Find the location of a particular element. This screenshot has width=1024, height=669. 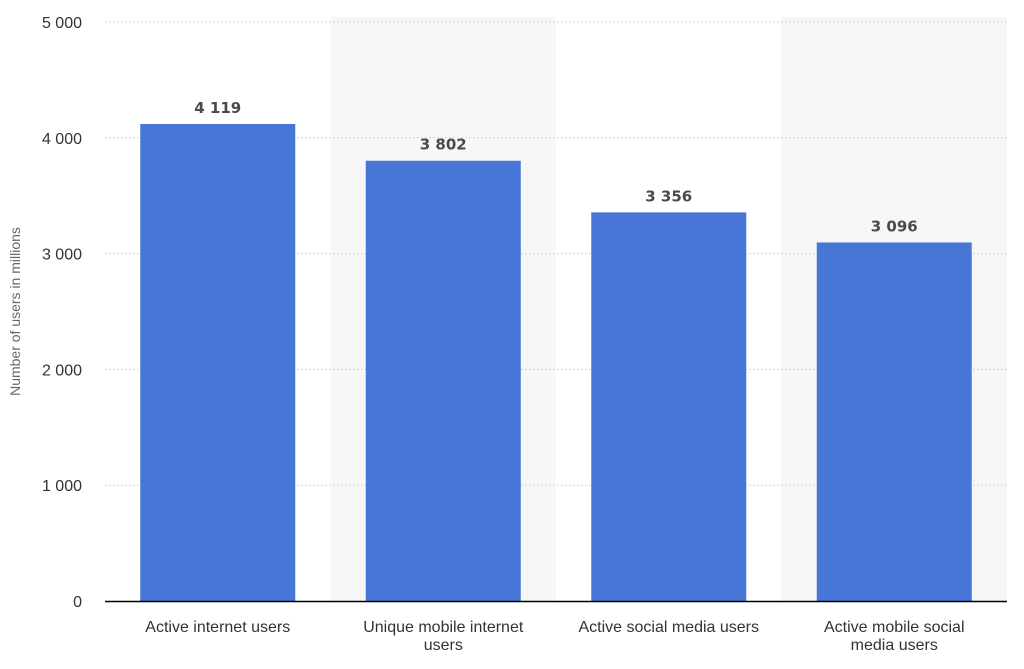

x-category-label-line: media users is located at coordinates (894, 645).